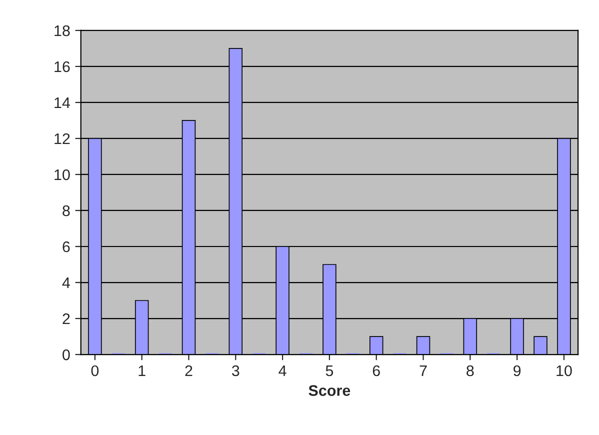 The width and height of the screenshot is (599, 435). I want to click on x-tick-label: 9, so click(517, 370).